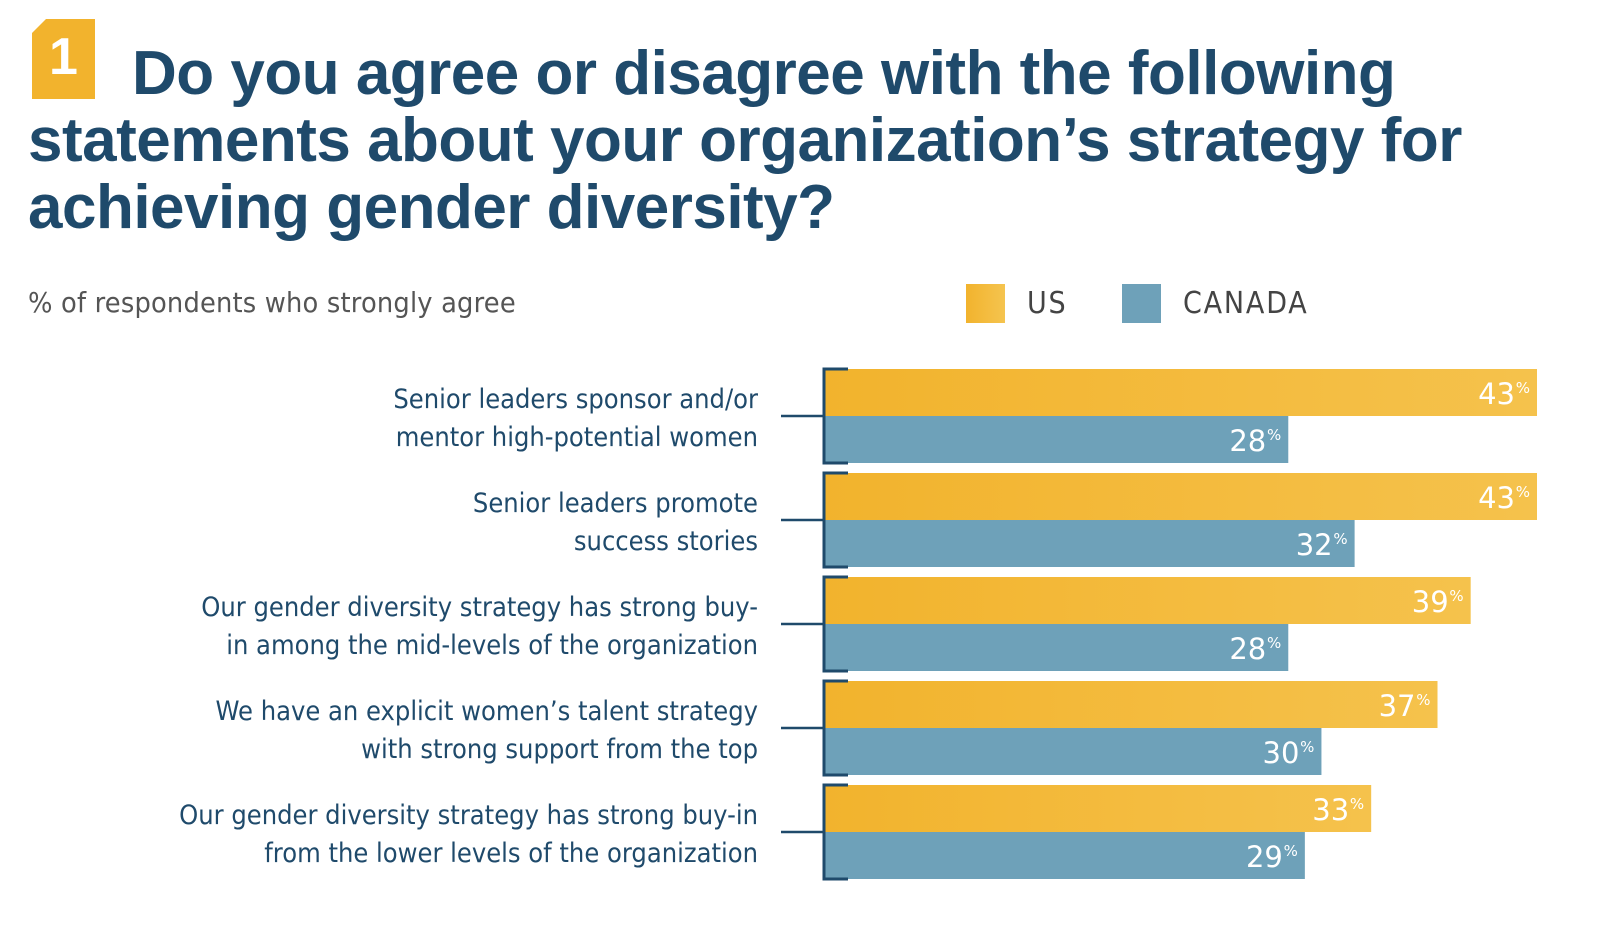 The width and height of the screenshot is (1618, 936). What do you see at coordinates (577, 438) in the screenshot?
I see `category-label: mentor high-potential women` at bounding box center [577, 438].